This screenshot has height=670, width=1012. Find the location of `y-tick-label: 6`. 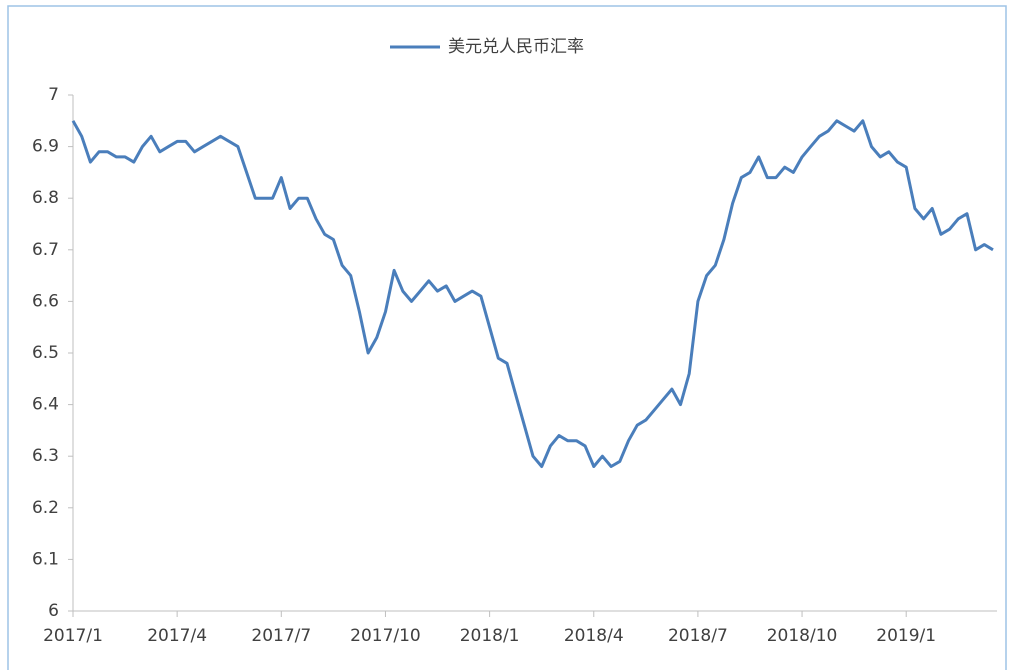

y-tick-label: 6 is located at coordinates (53, 611).